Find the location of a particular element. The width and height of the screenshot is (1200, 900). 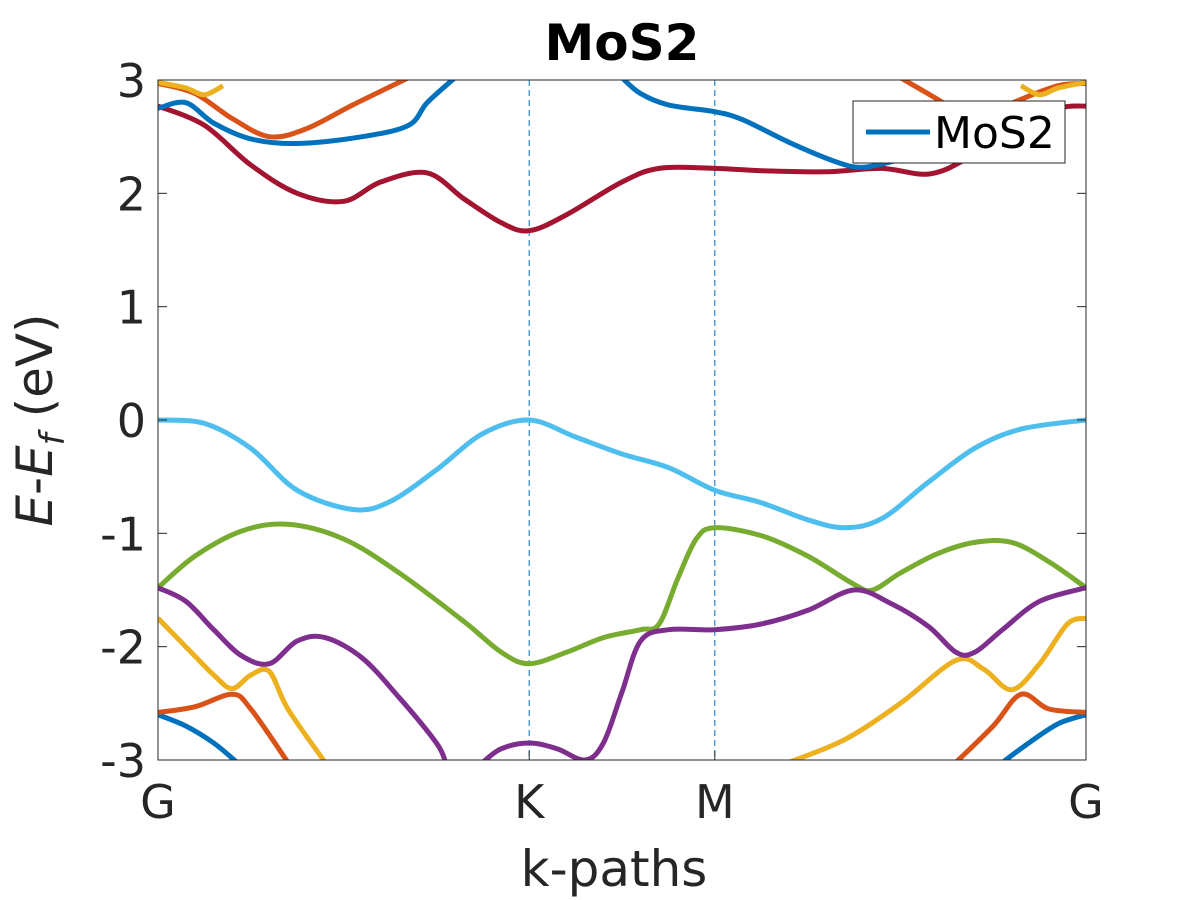

y-axis-label-unit: (eV) is located at coordinates (35, 373).